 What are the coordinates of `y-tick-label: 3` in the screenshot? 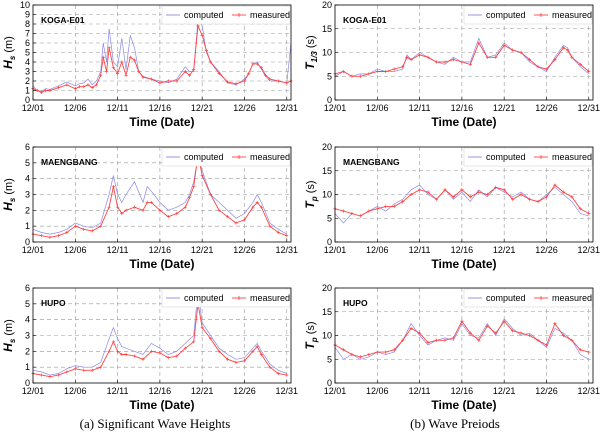 It's located at (27, 336).